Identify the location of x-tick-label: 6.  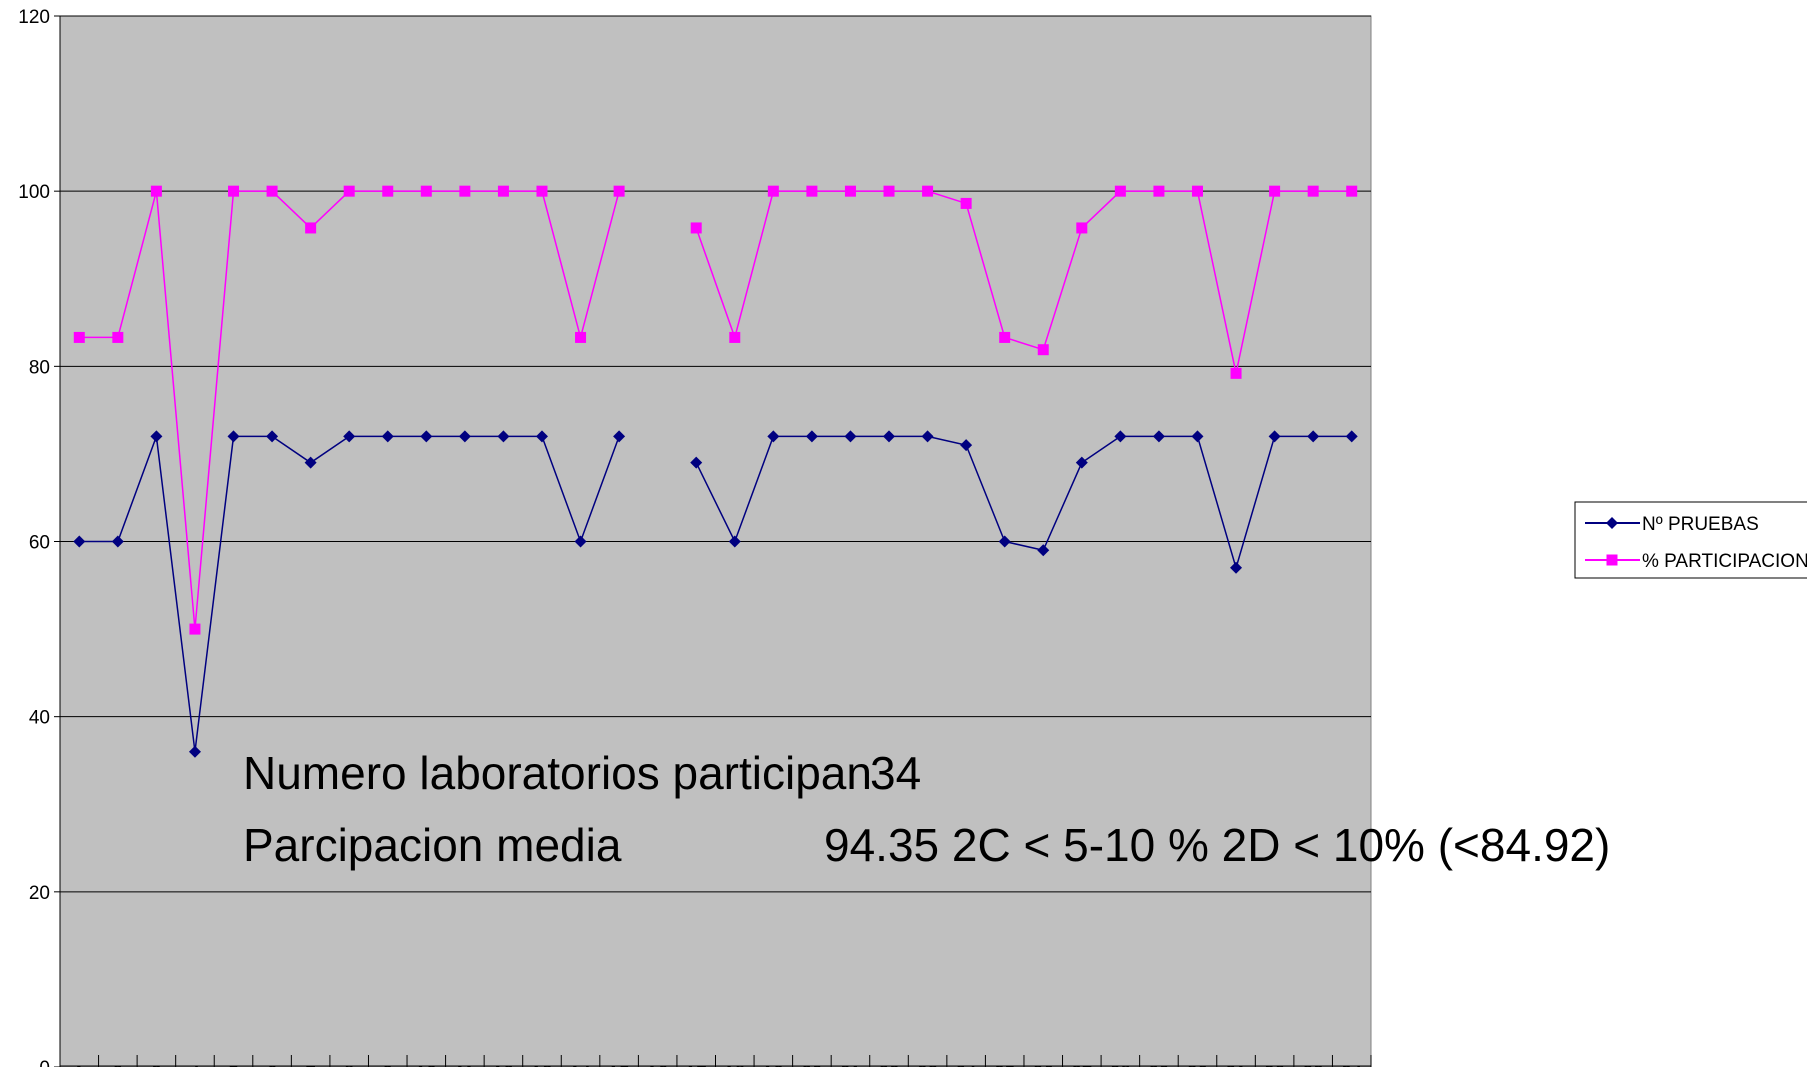
(272, 1065).